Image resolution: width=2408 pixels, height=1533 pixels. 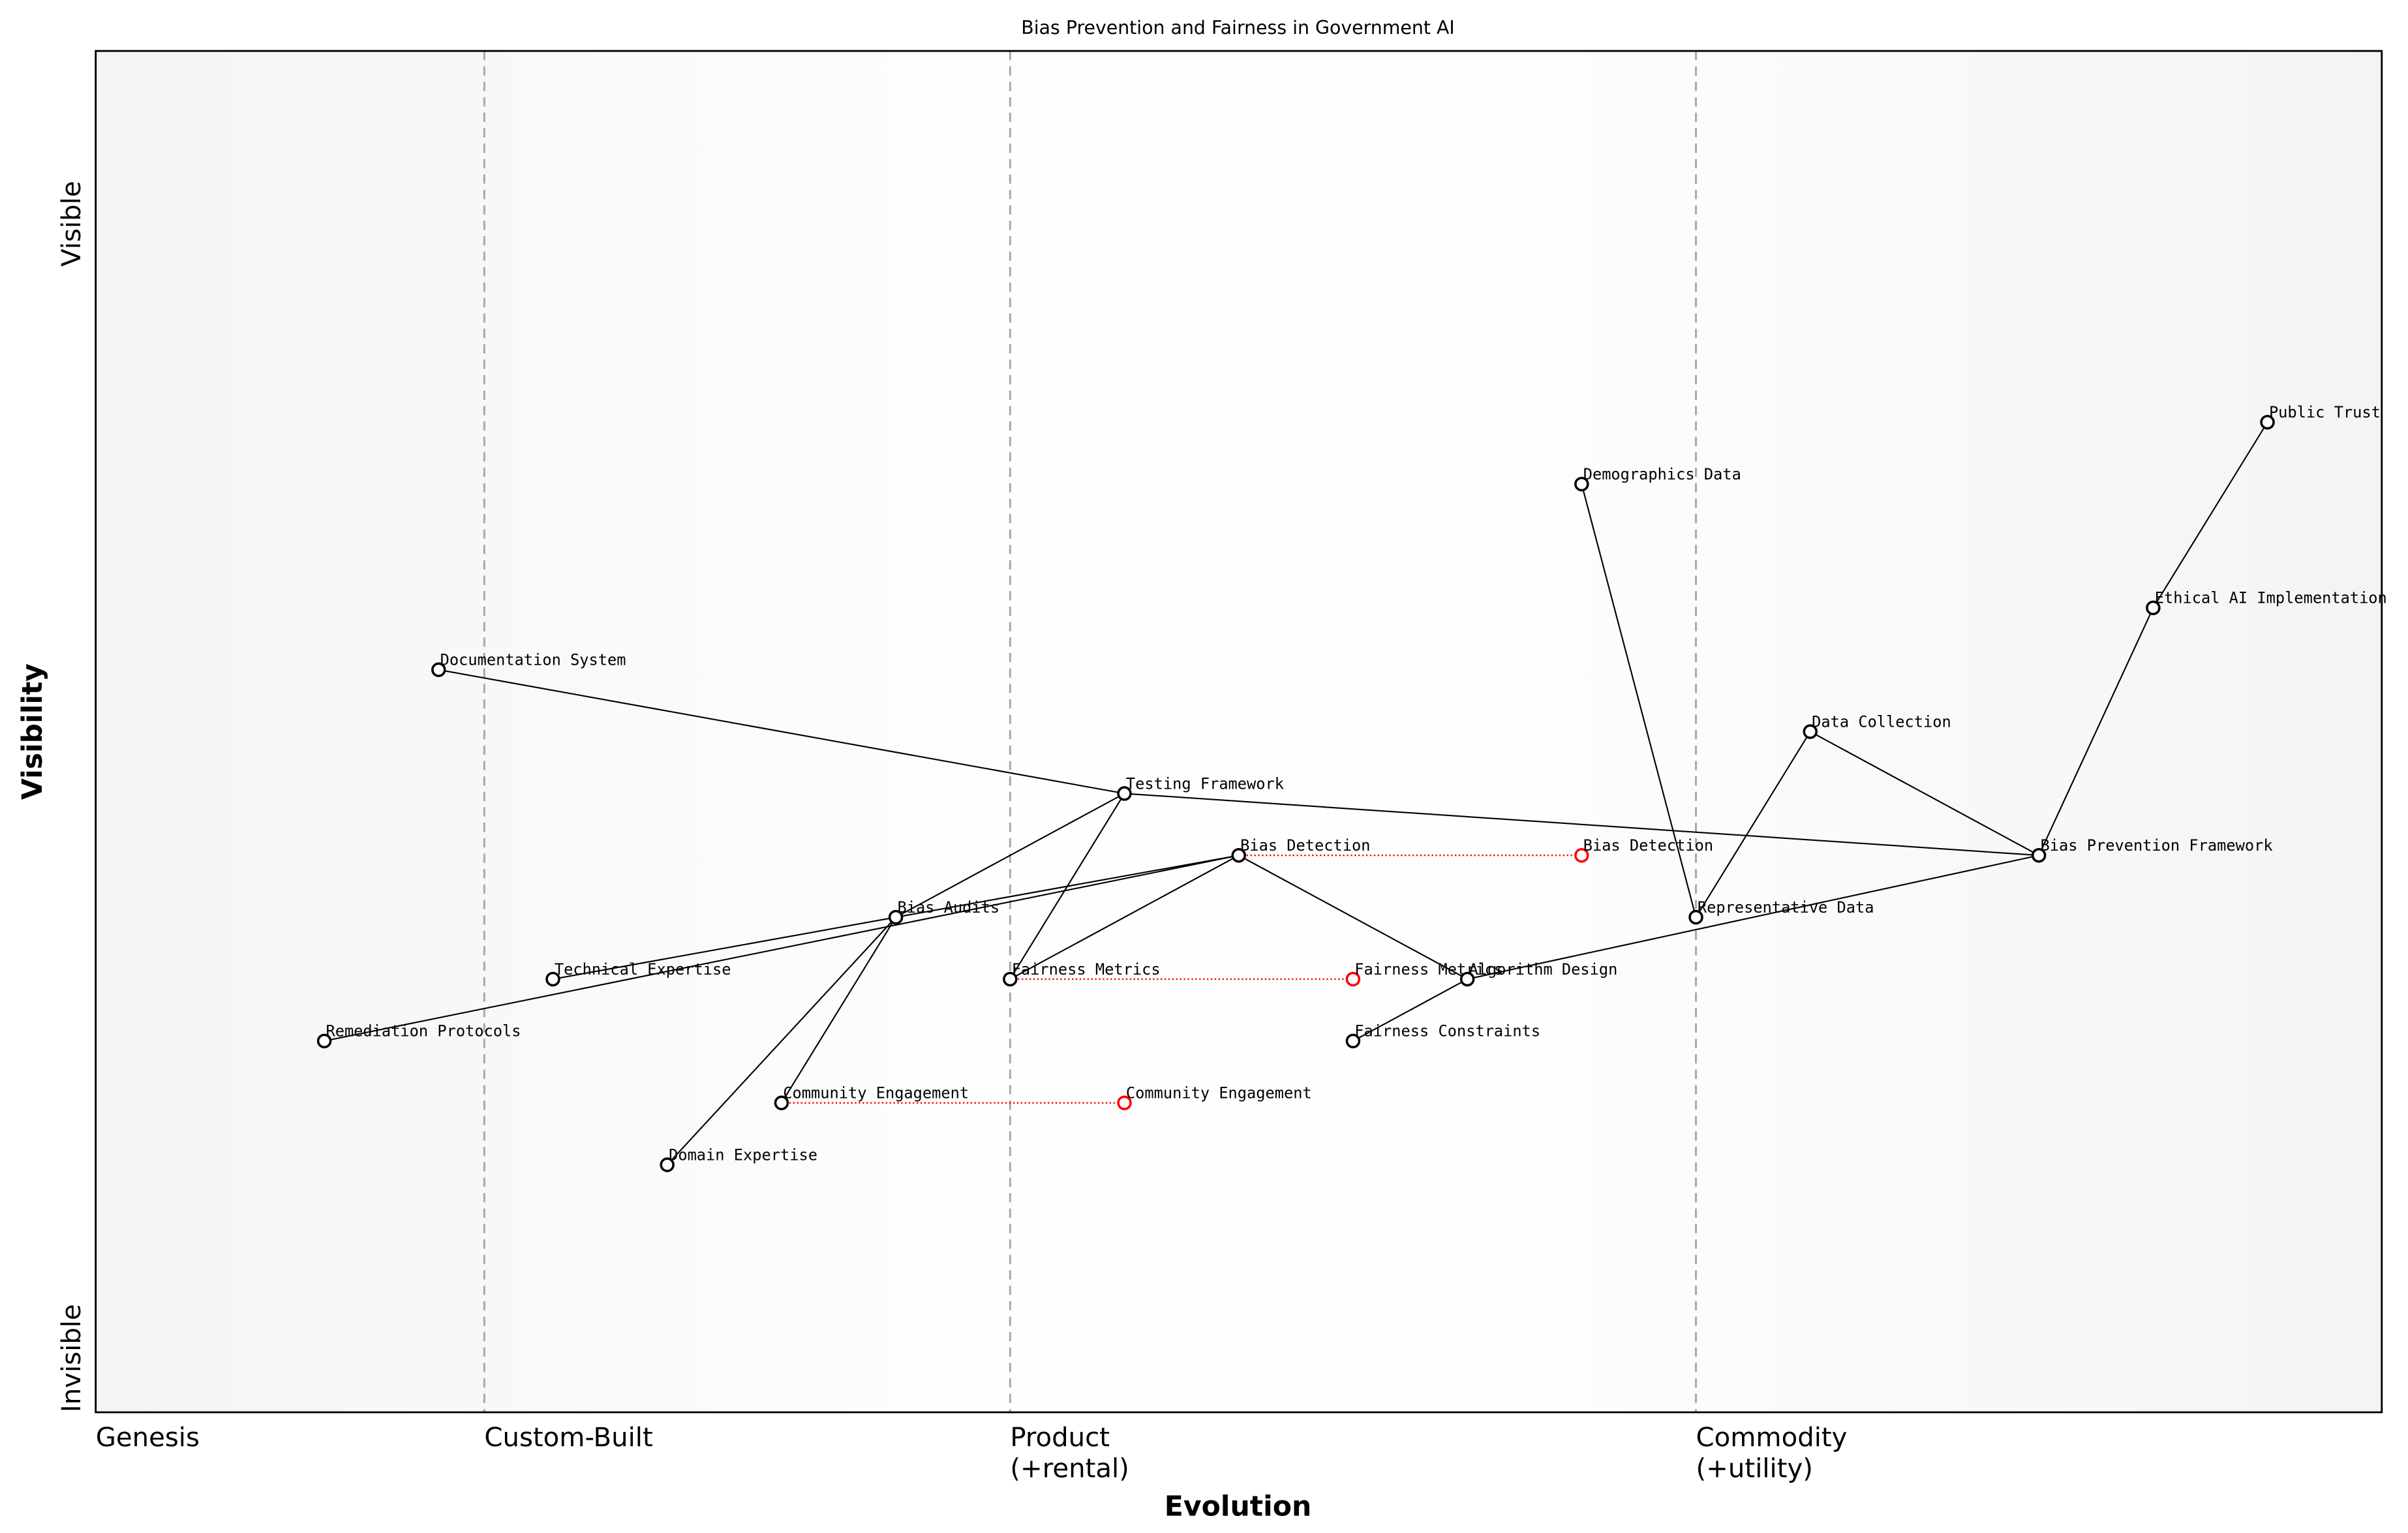 What do you see at coordinates (1754, 1468) in the screenshot?
I see `stage-label-line: (+utility)` at bounding box center [1754, 1468].